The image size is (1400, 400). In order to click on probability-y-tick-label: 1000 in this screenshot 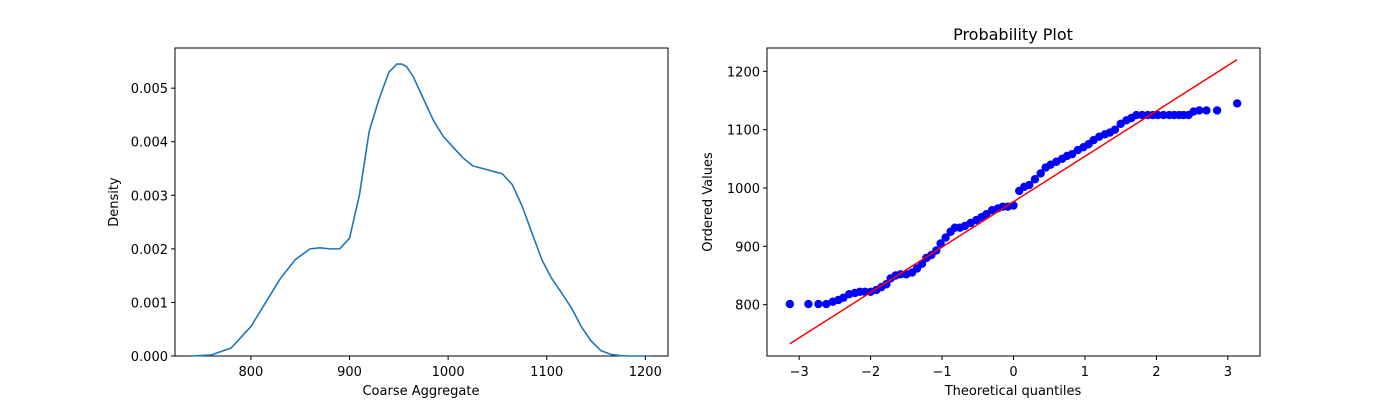, I will do `click(743, 189)`.